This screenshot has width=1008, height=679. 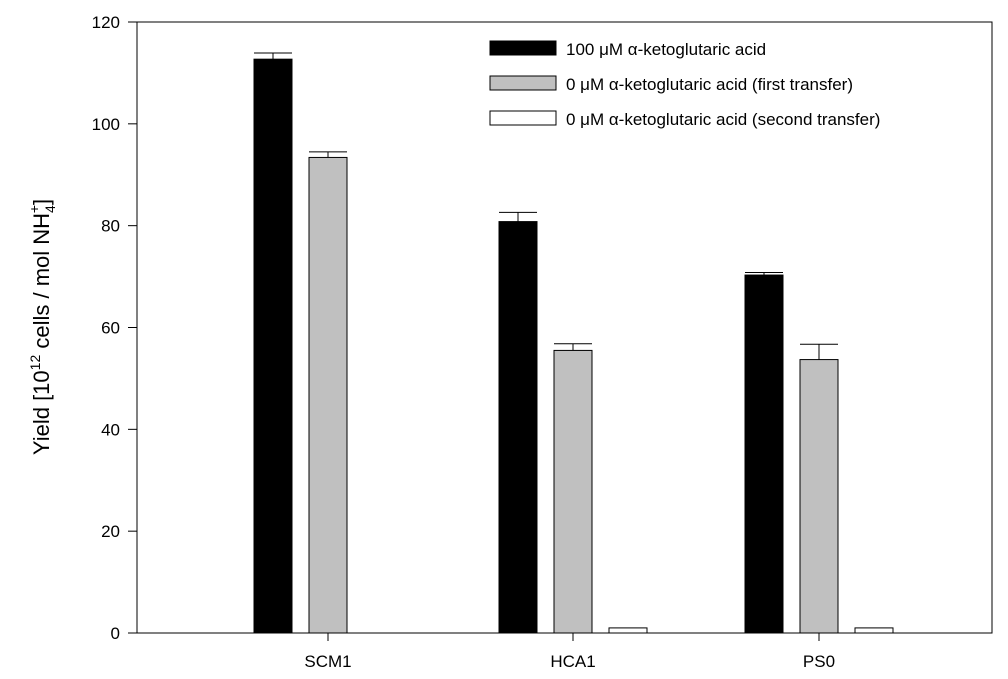 What do you see at coordinates (115, 633) in the screenshot?
I see `y-tick-label: 0` at bounding box center [115, 633].